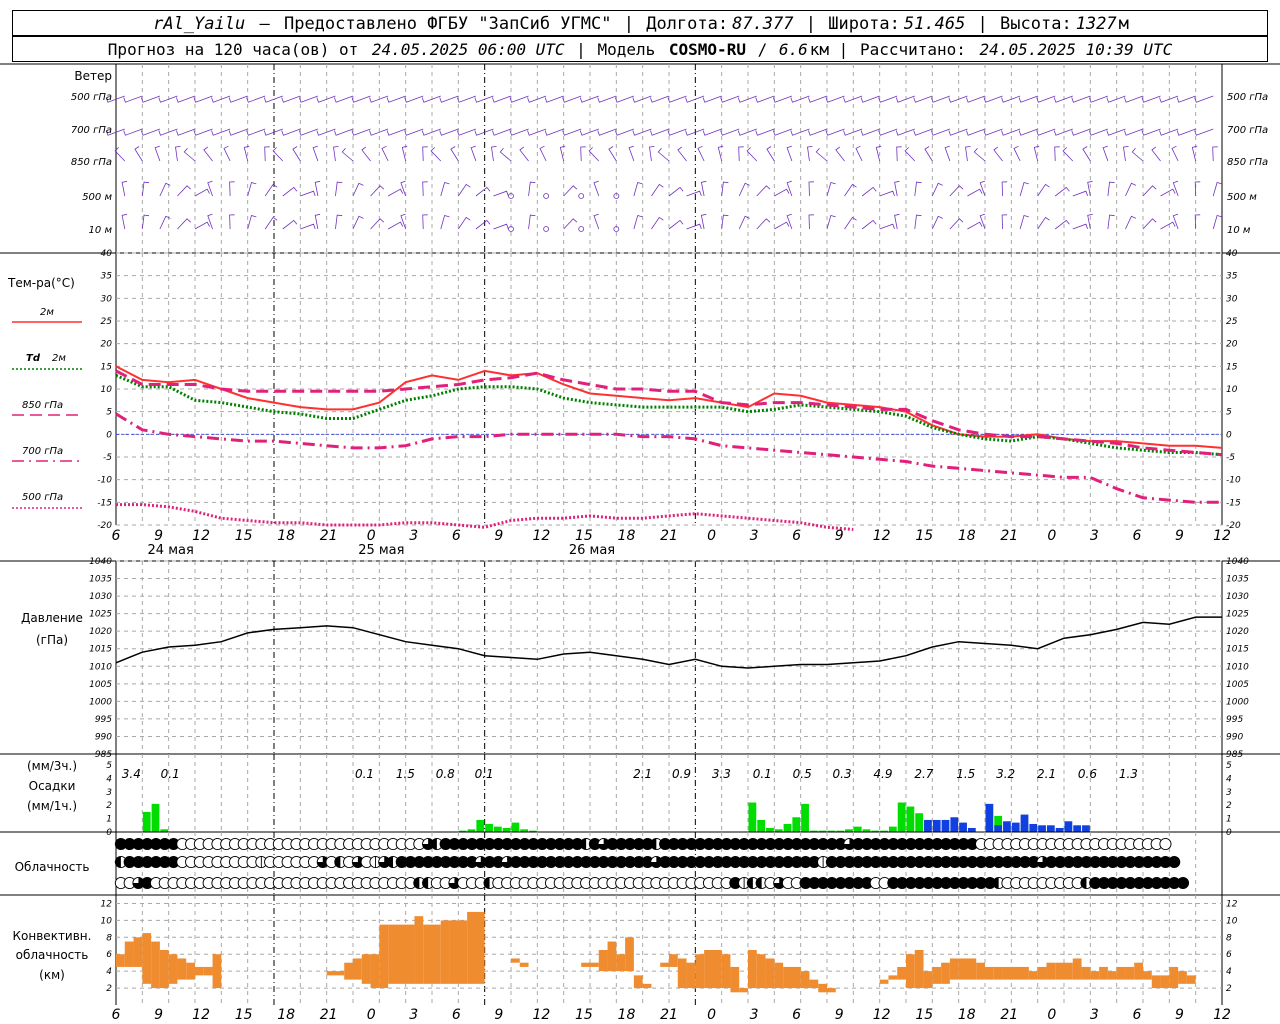 This screenshot has height=1024, width=1280. Describe the element at coordinates (1234, 737) in the screenshot. I see `pres-ytick-right: 990` at that location.